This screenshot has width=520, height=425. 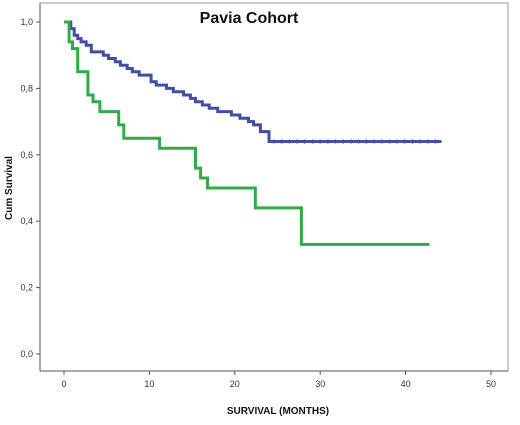 I want to click on y-axis-label: Cum Survival, so click(x=9, y=188).